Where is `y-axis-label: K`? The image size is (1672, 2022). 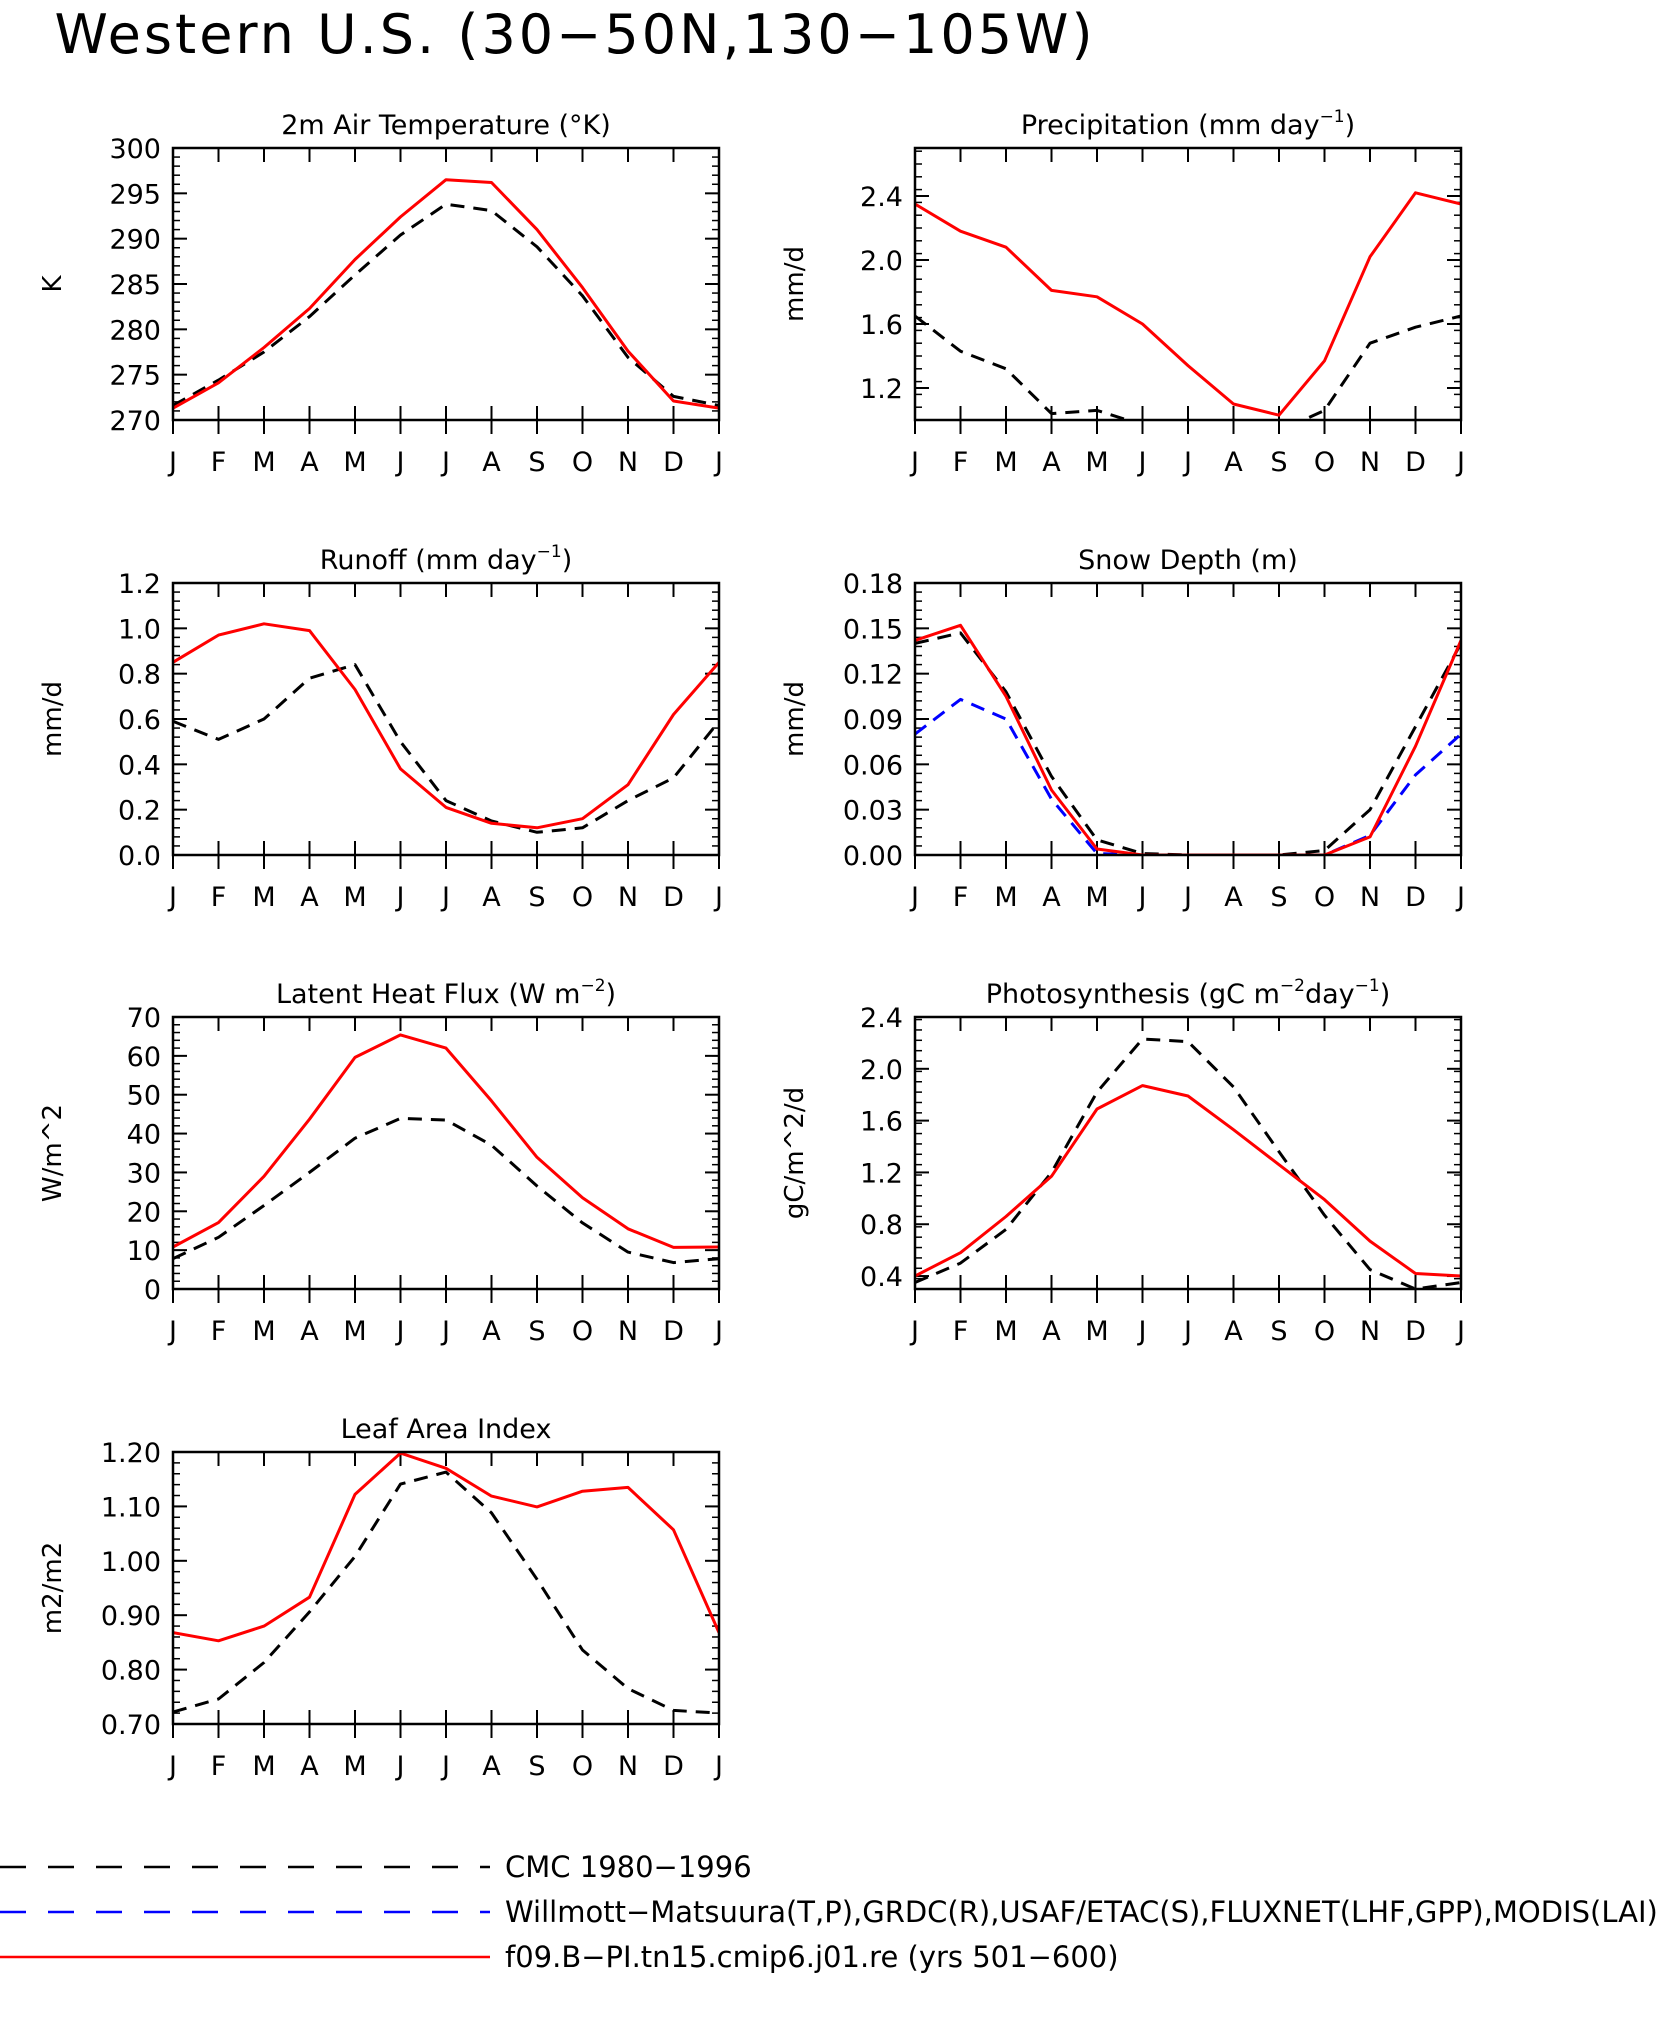 y-axis-label: K is located at coordinates (53, 284).